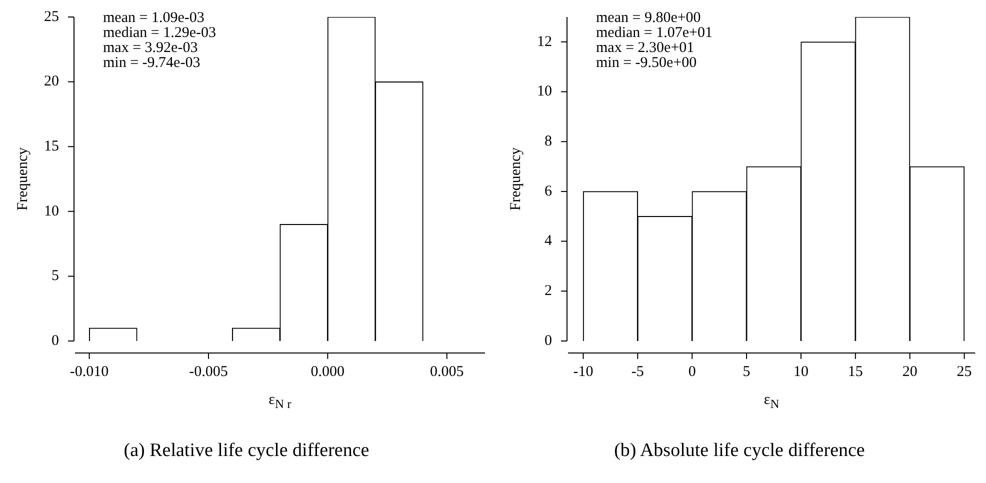  I want to click on y-tick-label: 25, so click(51, 16).